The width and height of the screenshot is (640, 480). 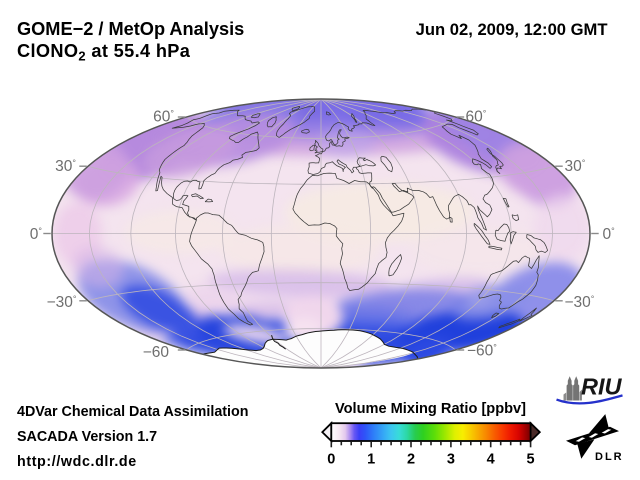 What do you see at coordinates (411, 460) in the screenshot?
I see `svg-text: 2` at bounding box center [411, 460].